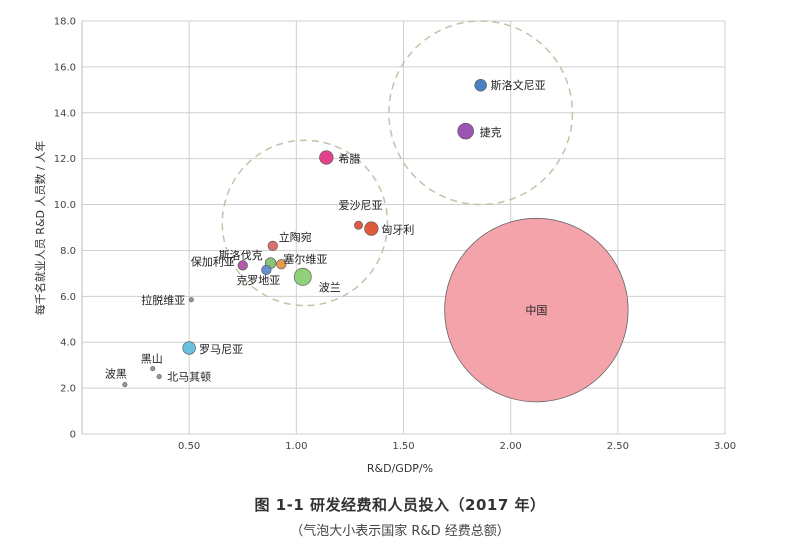 This screenshot has width=800, height=549. I want to click on bubble-label-8: 斯洛伐克, so click(241, 255).